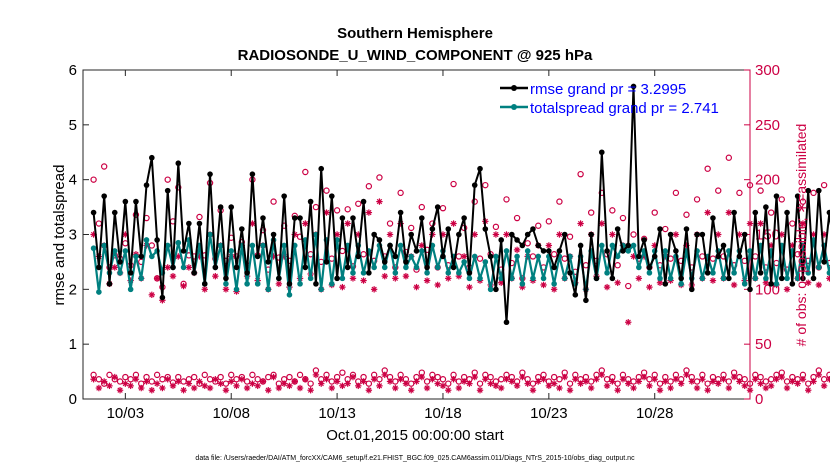  What do you see at coordinates (767, 70) in the screenshot?
I see `right-tick-label: 300` at bounding box center [767, 70].